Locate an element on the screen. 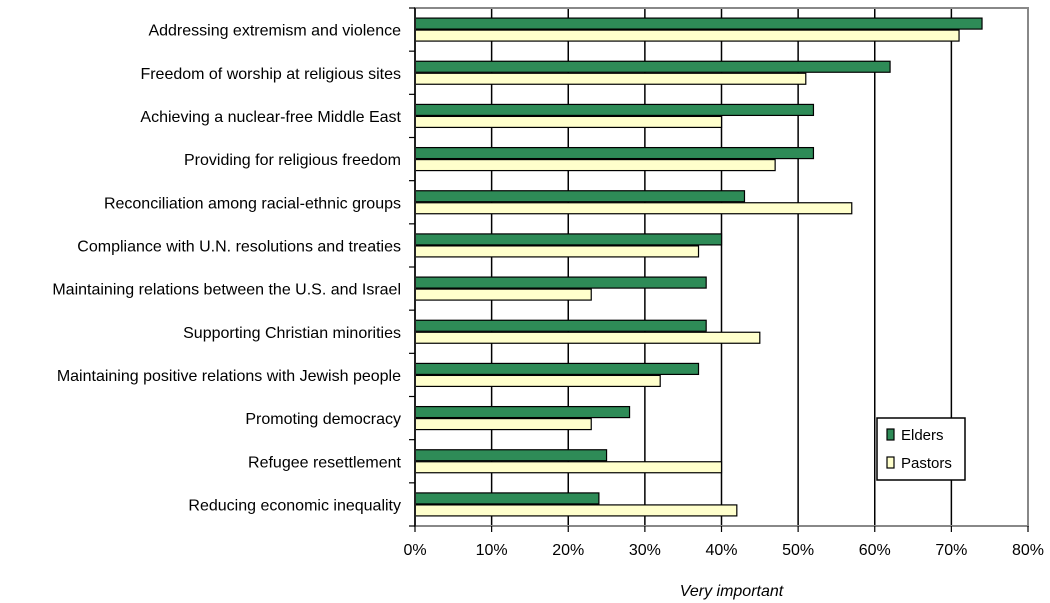 This screenshot has height=603, width=1050. legend-label-pastors: Pastors is located at coordinates (926, 463).